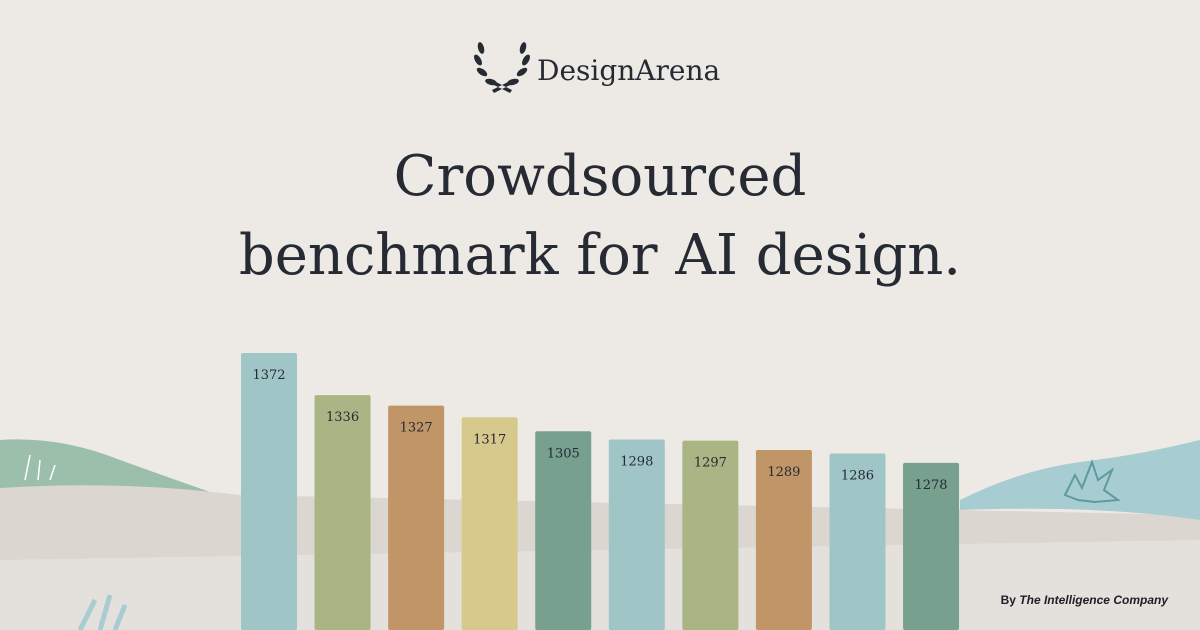 The width and height of the screenshot is (1200, 630). What do you see at coordinates (600, 176) in the screenshot?
I see `headline: Crowdsourced` at bounding box center [600, 176].